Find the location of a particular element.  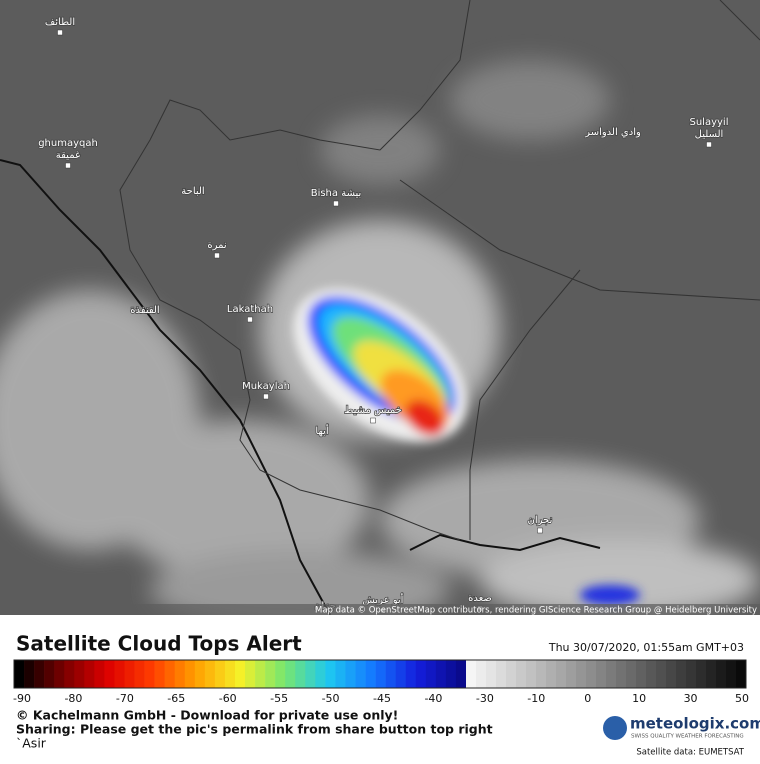

colorbar-tick-label: -55 is located at coordinates (279, 698).